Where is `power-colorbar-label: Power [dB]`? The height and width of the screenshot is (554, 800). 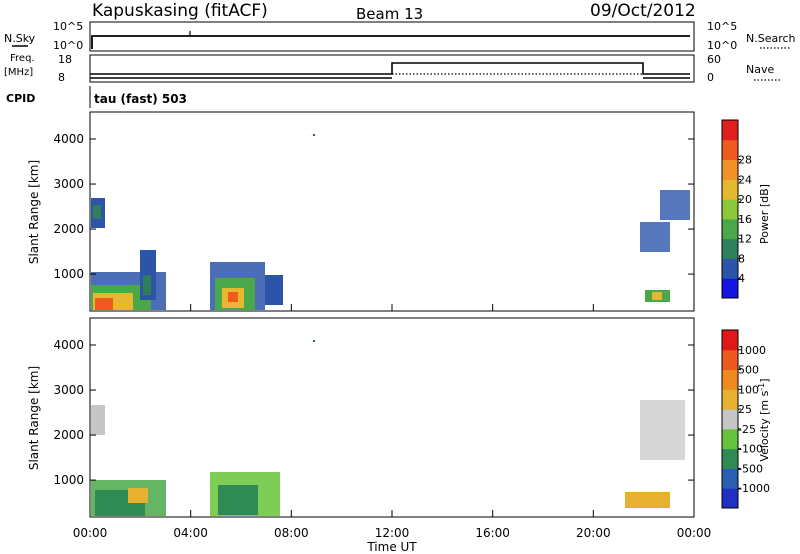
power-colorbar-label: Power [dB] is located at coordinates (764, 214).